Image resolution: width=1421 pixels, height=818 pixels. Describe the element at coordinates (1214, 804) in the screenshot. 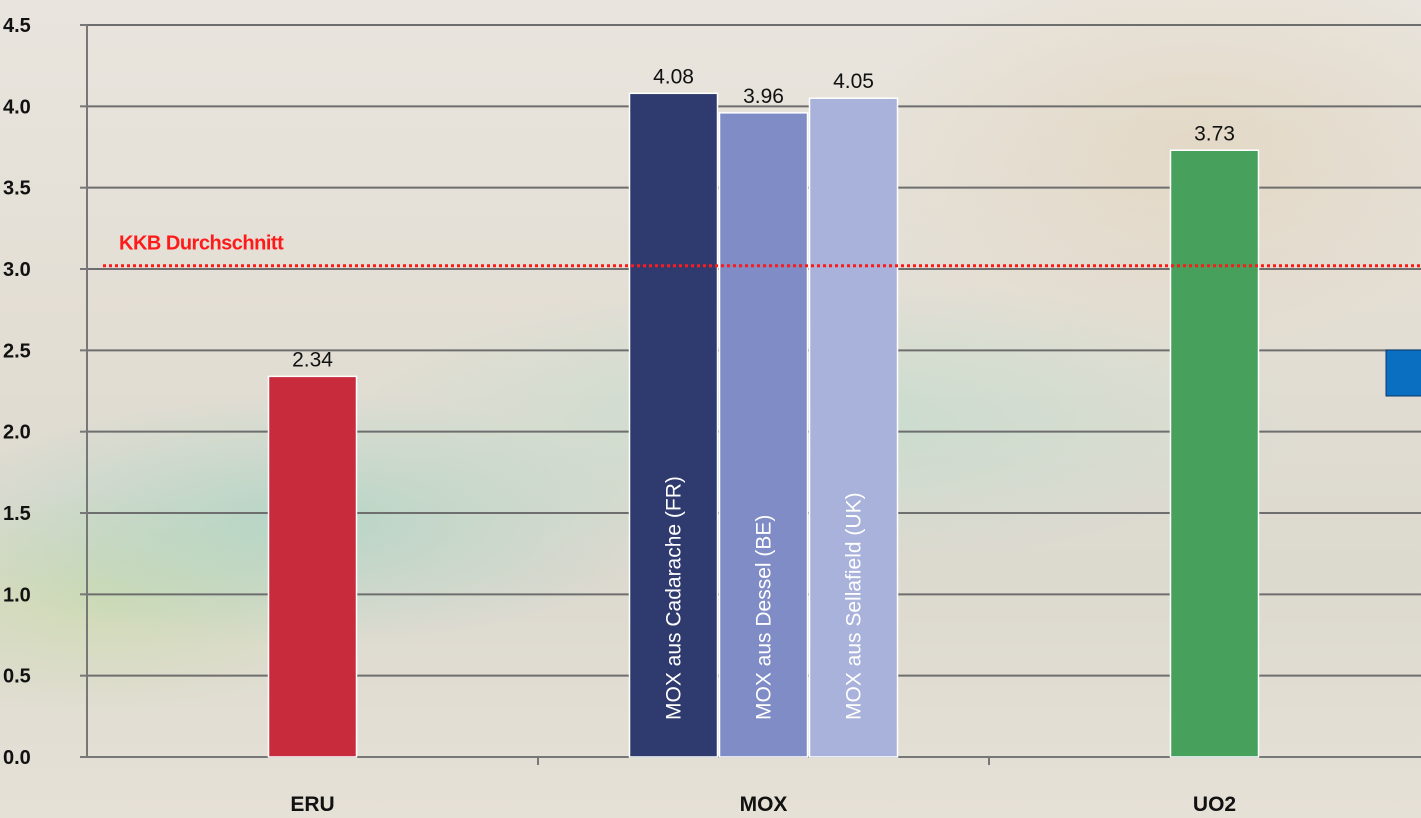

I see `x-tick-label: UO2` at that location.